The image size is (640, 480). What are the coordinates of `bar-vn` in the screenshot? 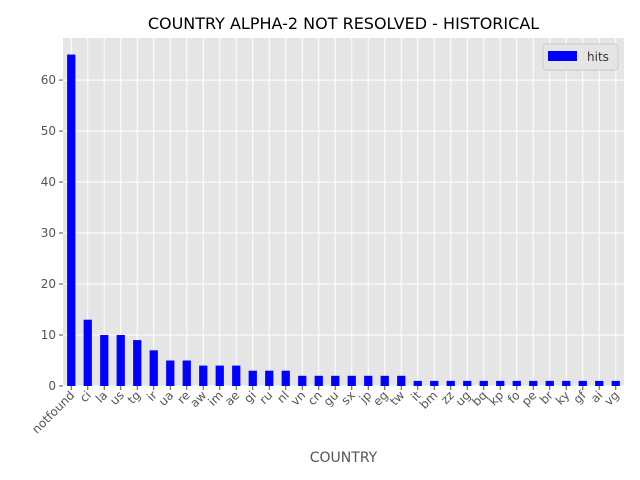 It's located at (302, 380).